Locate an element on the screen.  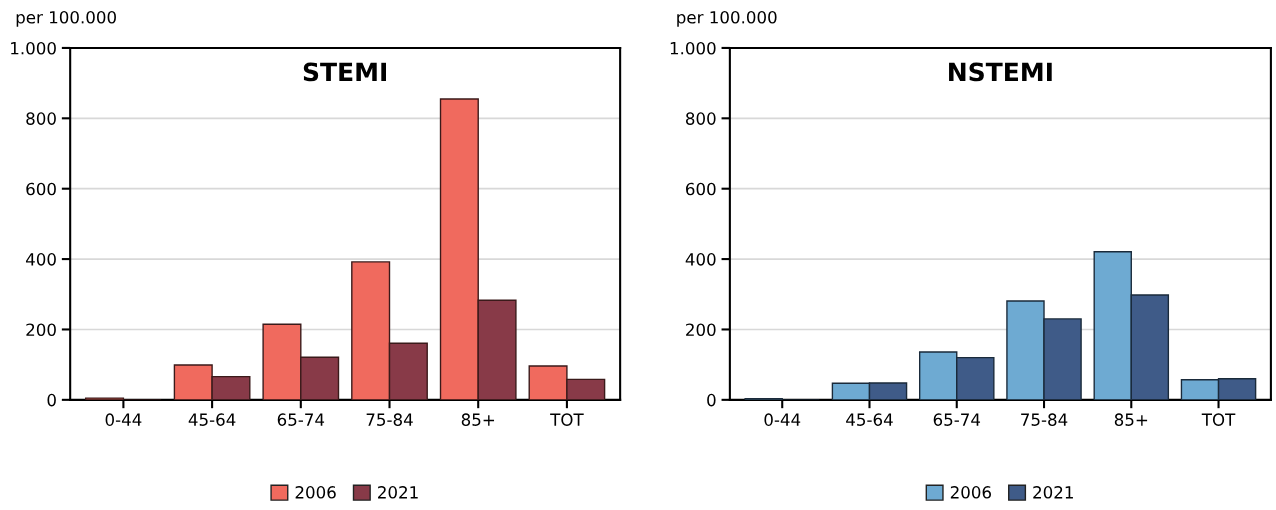
chart-title: STEMI is located at coordinates (345, 72).